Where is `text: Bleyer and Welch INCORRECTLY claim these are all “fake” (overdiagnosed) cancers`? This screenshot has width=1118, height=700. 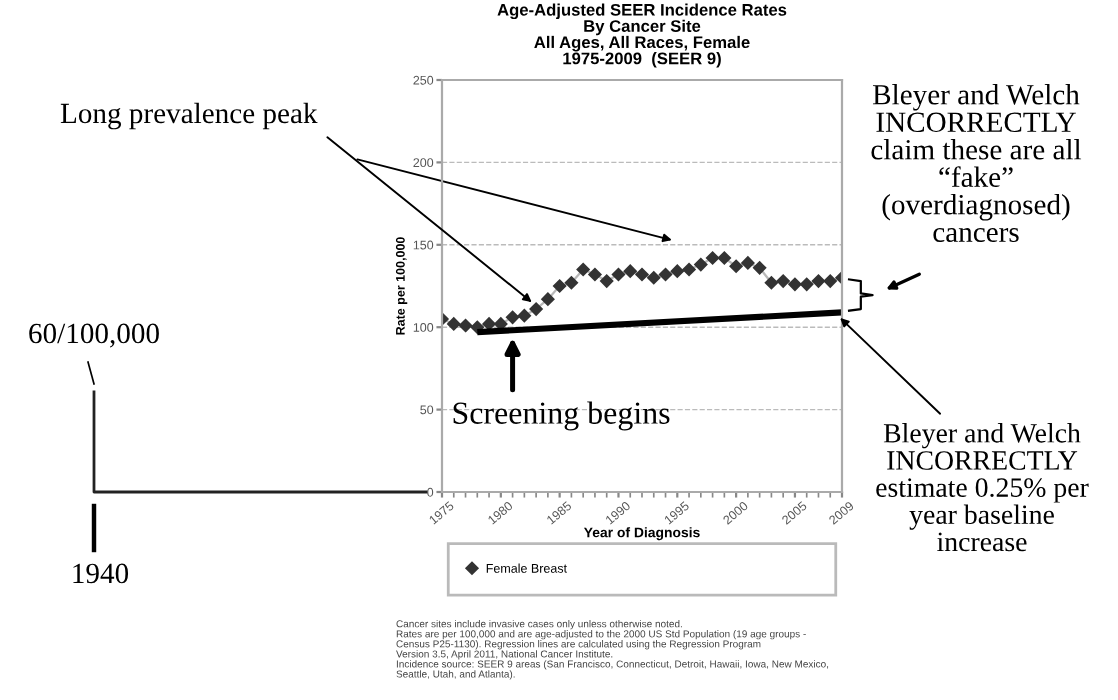 text: Bleyer and Welch INCORRECTLY claim these are all “fake” (overdiagnosed) cancers is located at coordinates (976, 163).